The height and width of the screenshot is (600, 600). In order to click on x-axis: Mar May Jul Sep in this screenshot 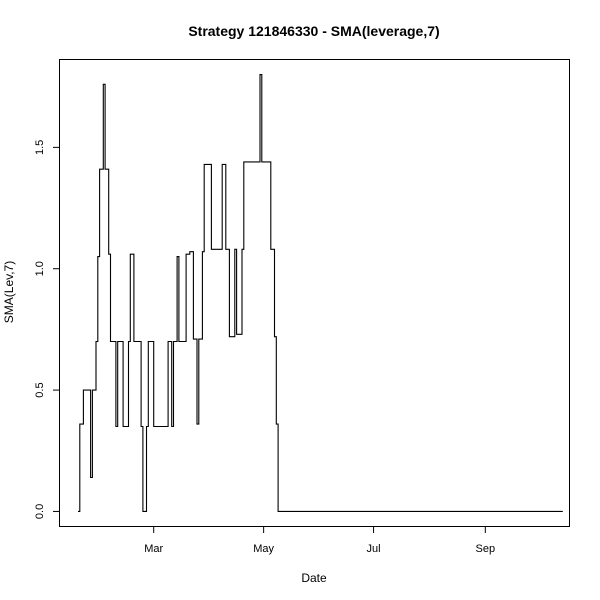, I will do `click(319, 540)`.